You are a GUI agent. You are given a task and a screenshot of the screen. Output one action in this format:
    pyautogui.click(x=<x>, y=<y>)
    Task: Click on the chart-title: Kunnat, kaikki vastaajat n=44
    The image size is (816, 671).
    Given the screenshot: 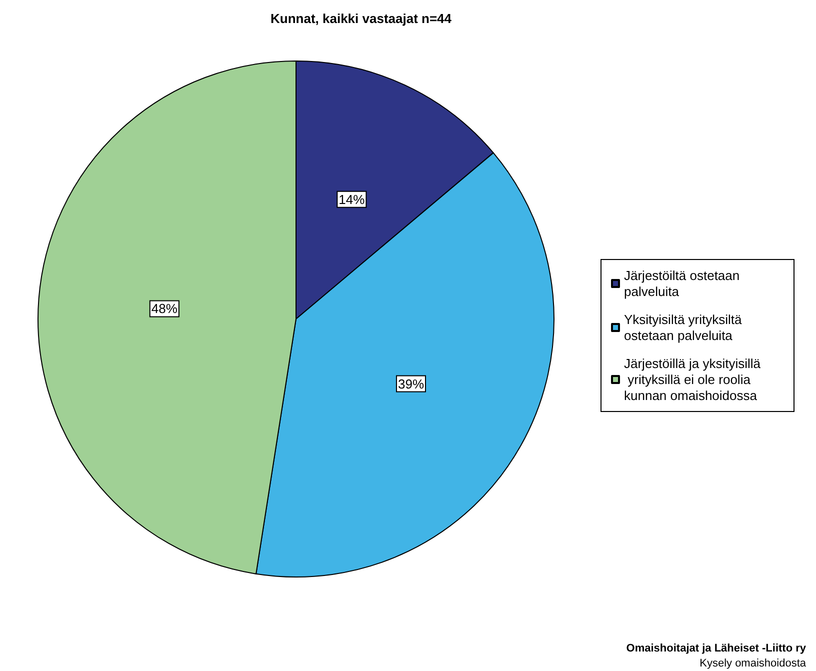 What is the action you would take?
    pyautogui.click(x=361, y=18)
    